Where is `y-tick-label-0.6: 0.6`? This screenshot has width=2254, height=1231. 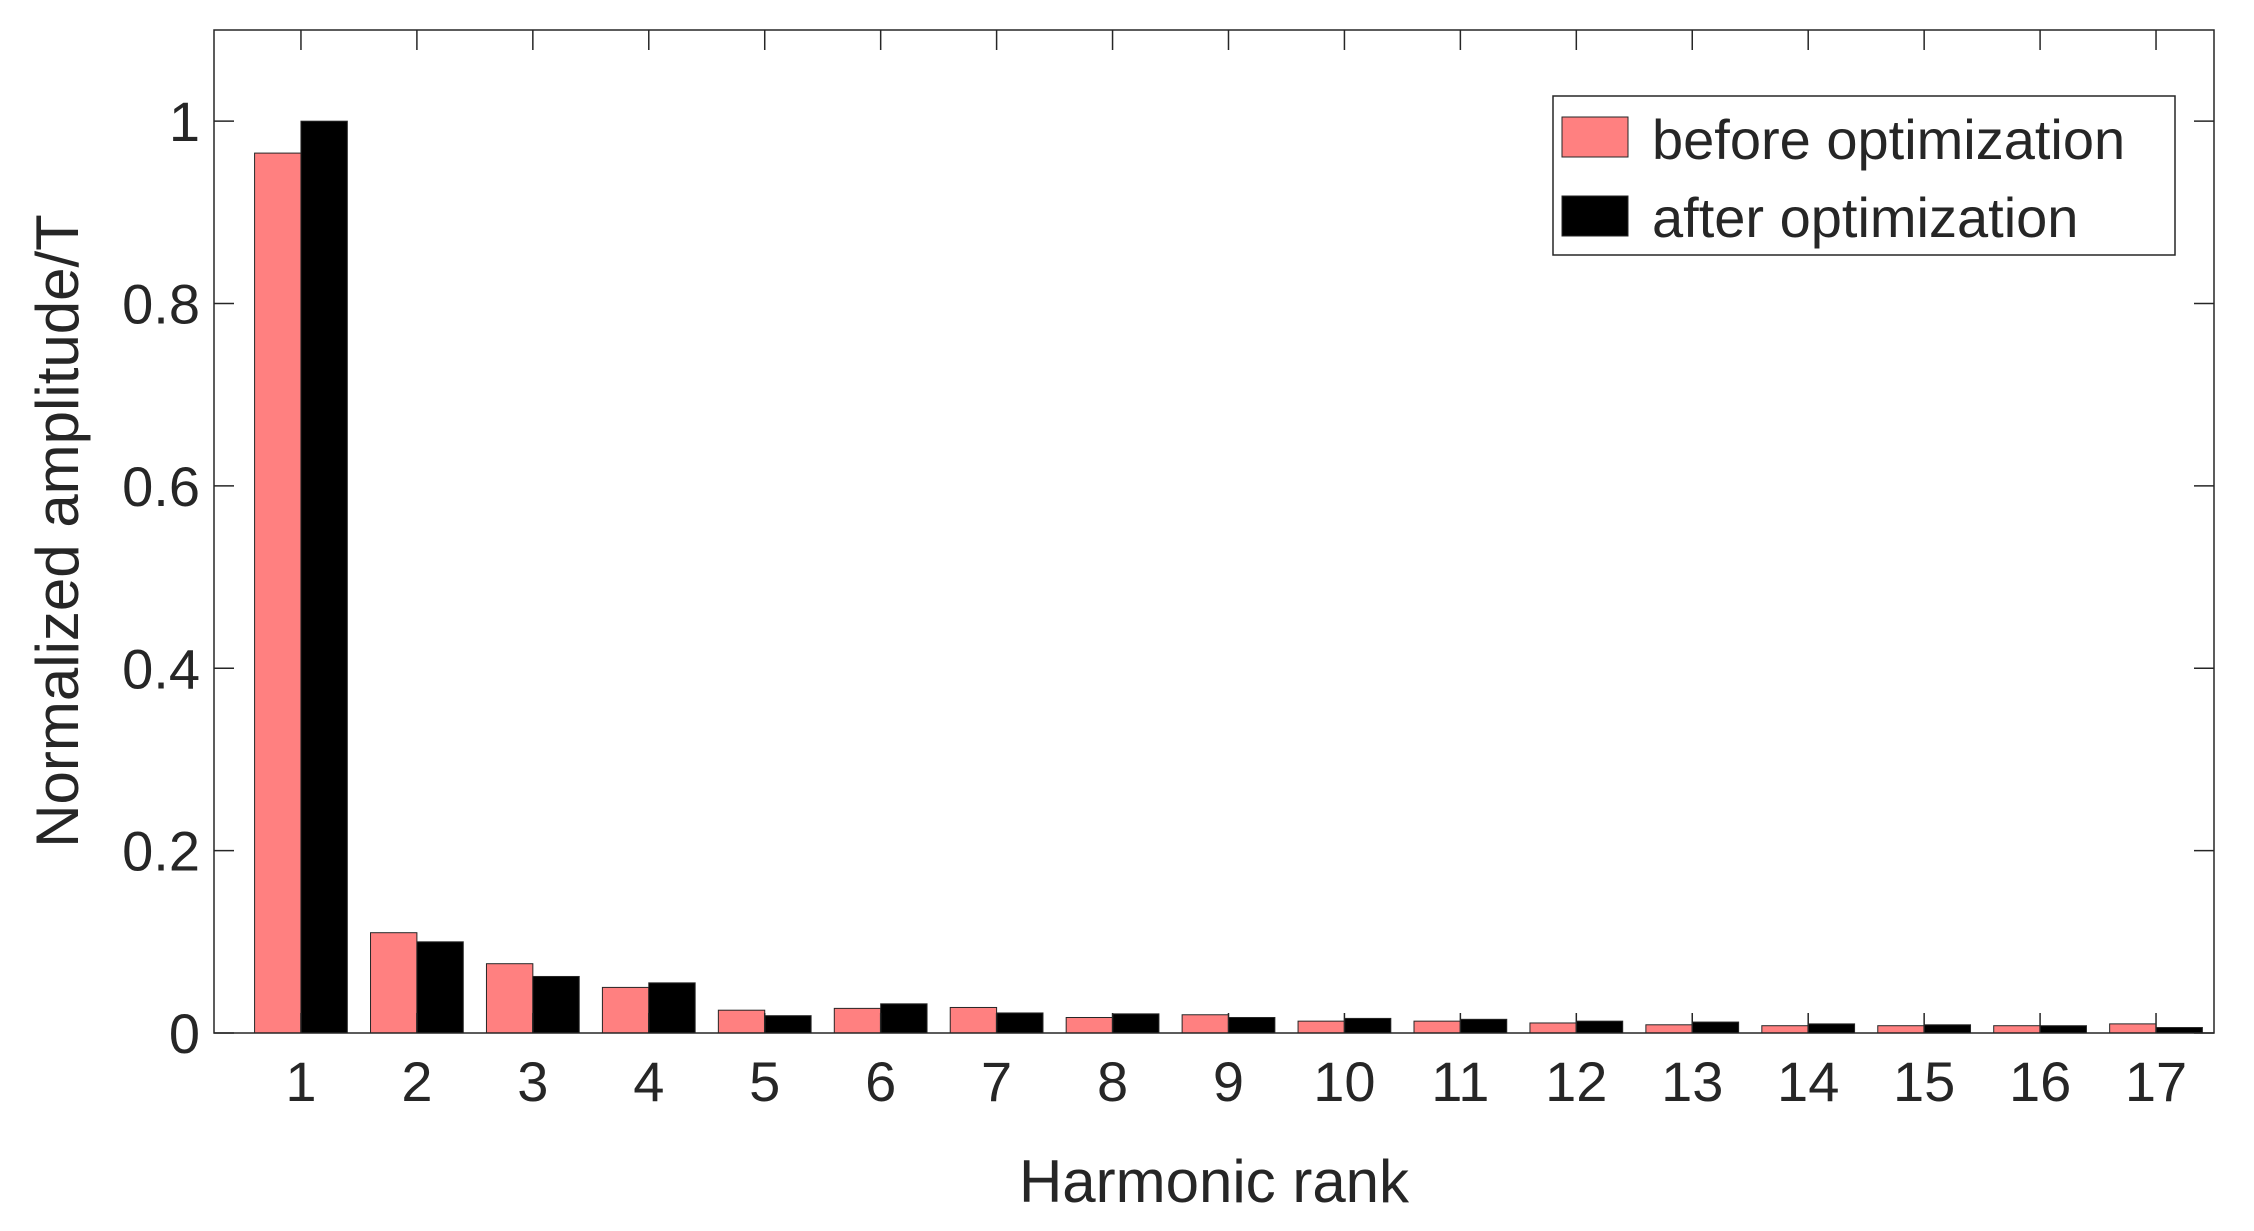 y-tick-label-0.6: 0.6 is located at coordinates (161, 486).